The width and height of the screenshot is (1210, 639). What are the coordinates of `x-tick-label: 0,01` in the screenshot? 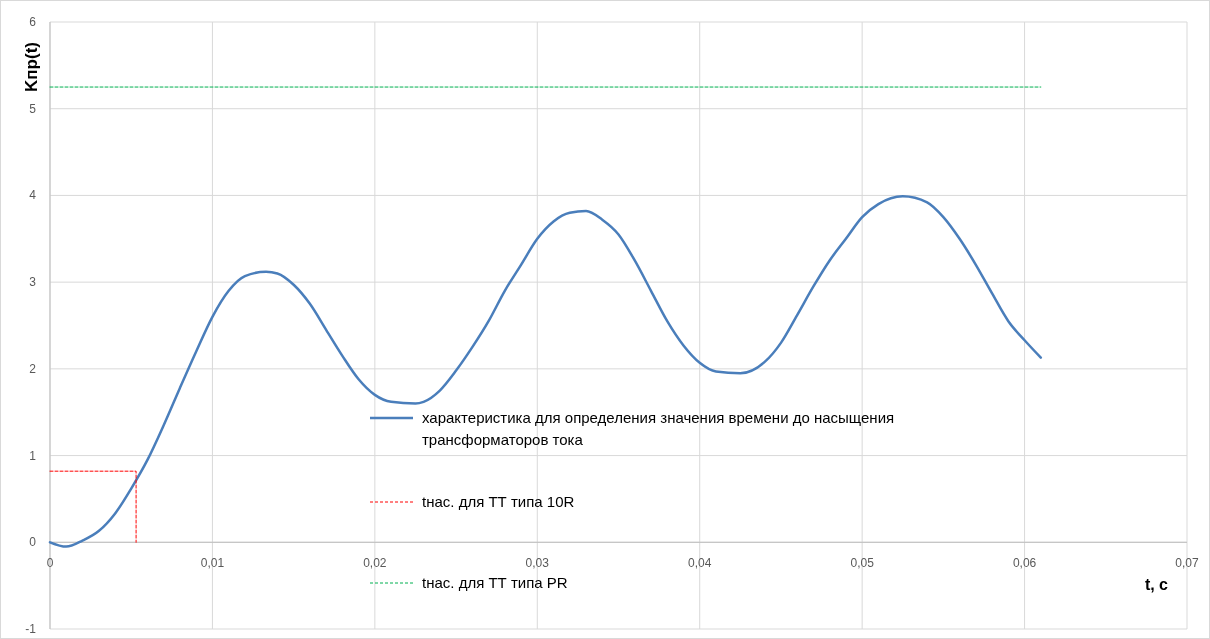 It's located at (212, 563).